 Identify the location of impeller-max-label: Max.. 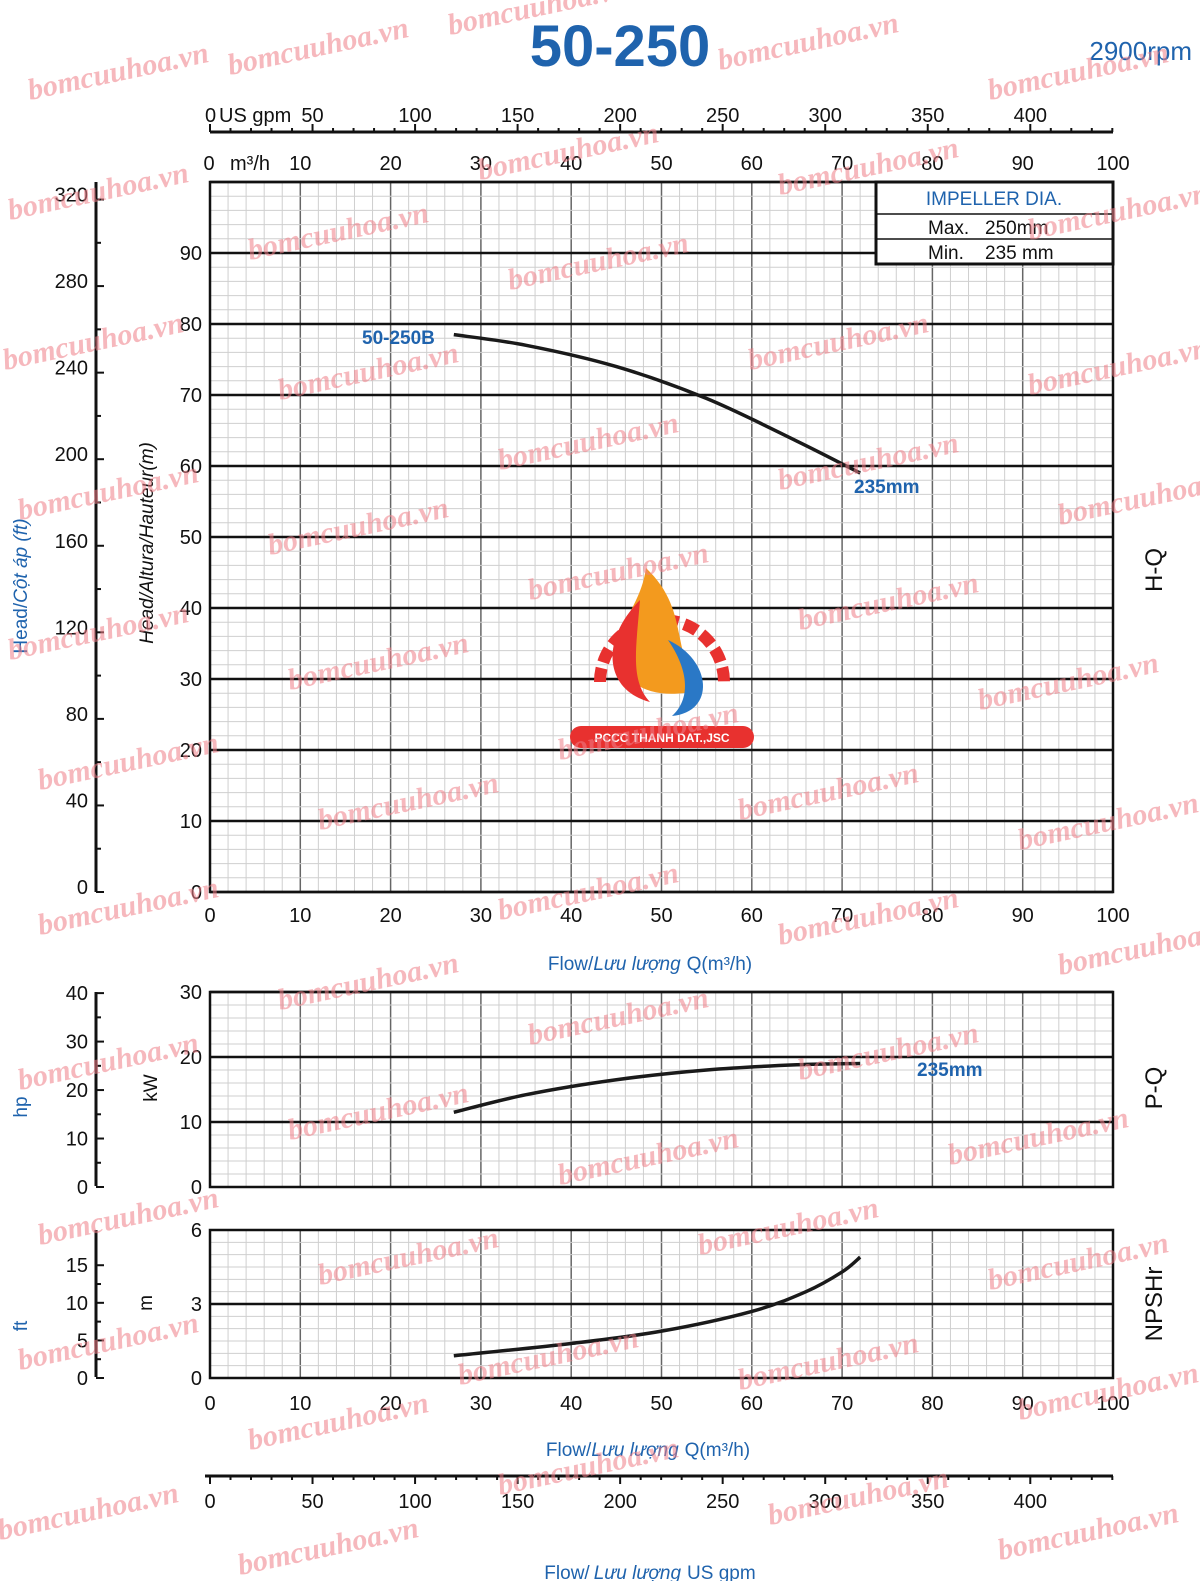
(948, 228).